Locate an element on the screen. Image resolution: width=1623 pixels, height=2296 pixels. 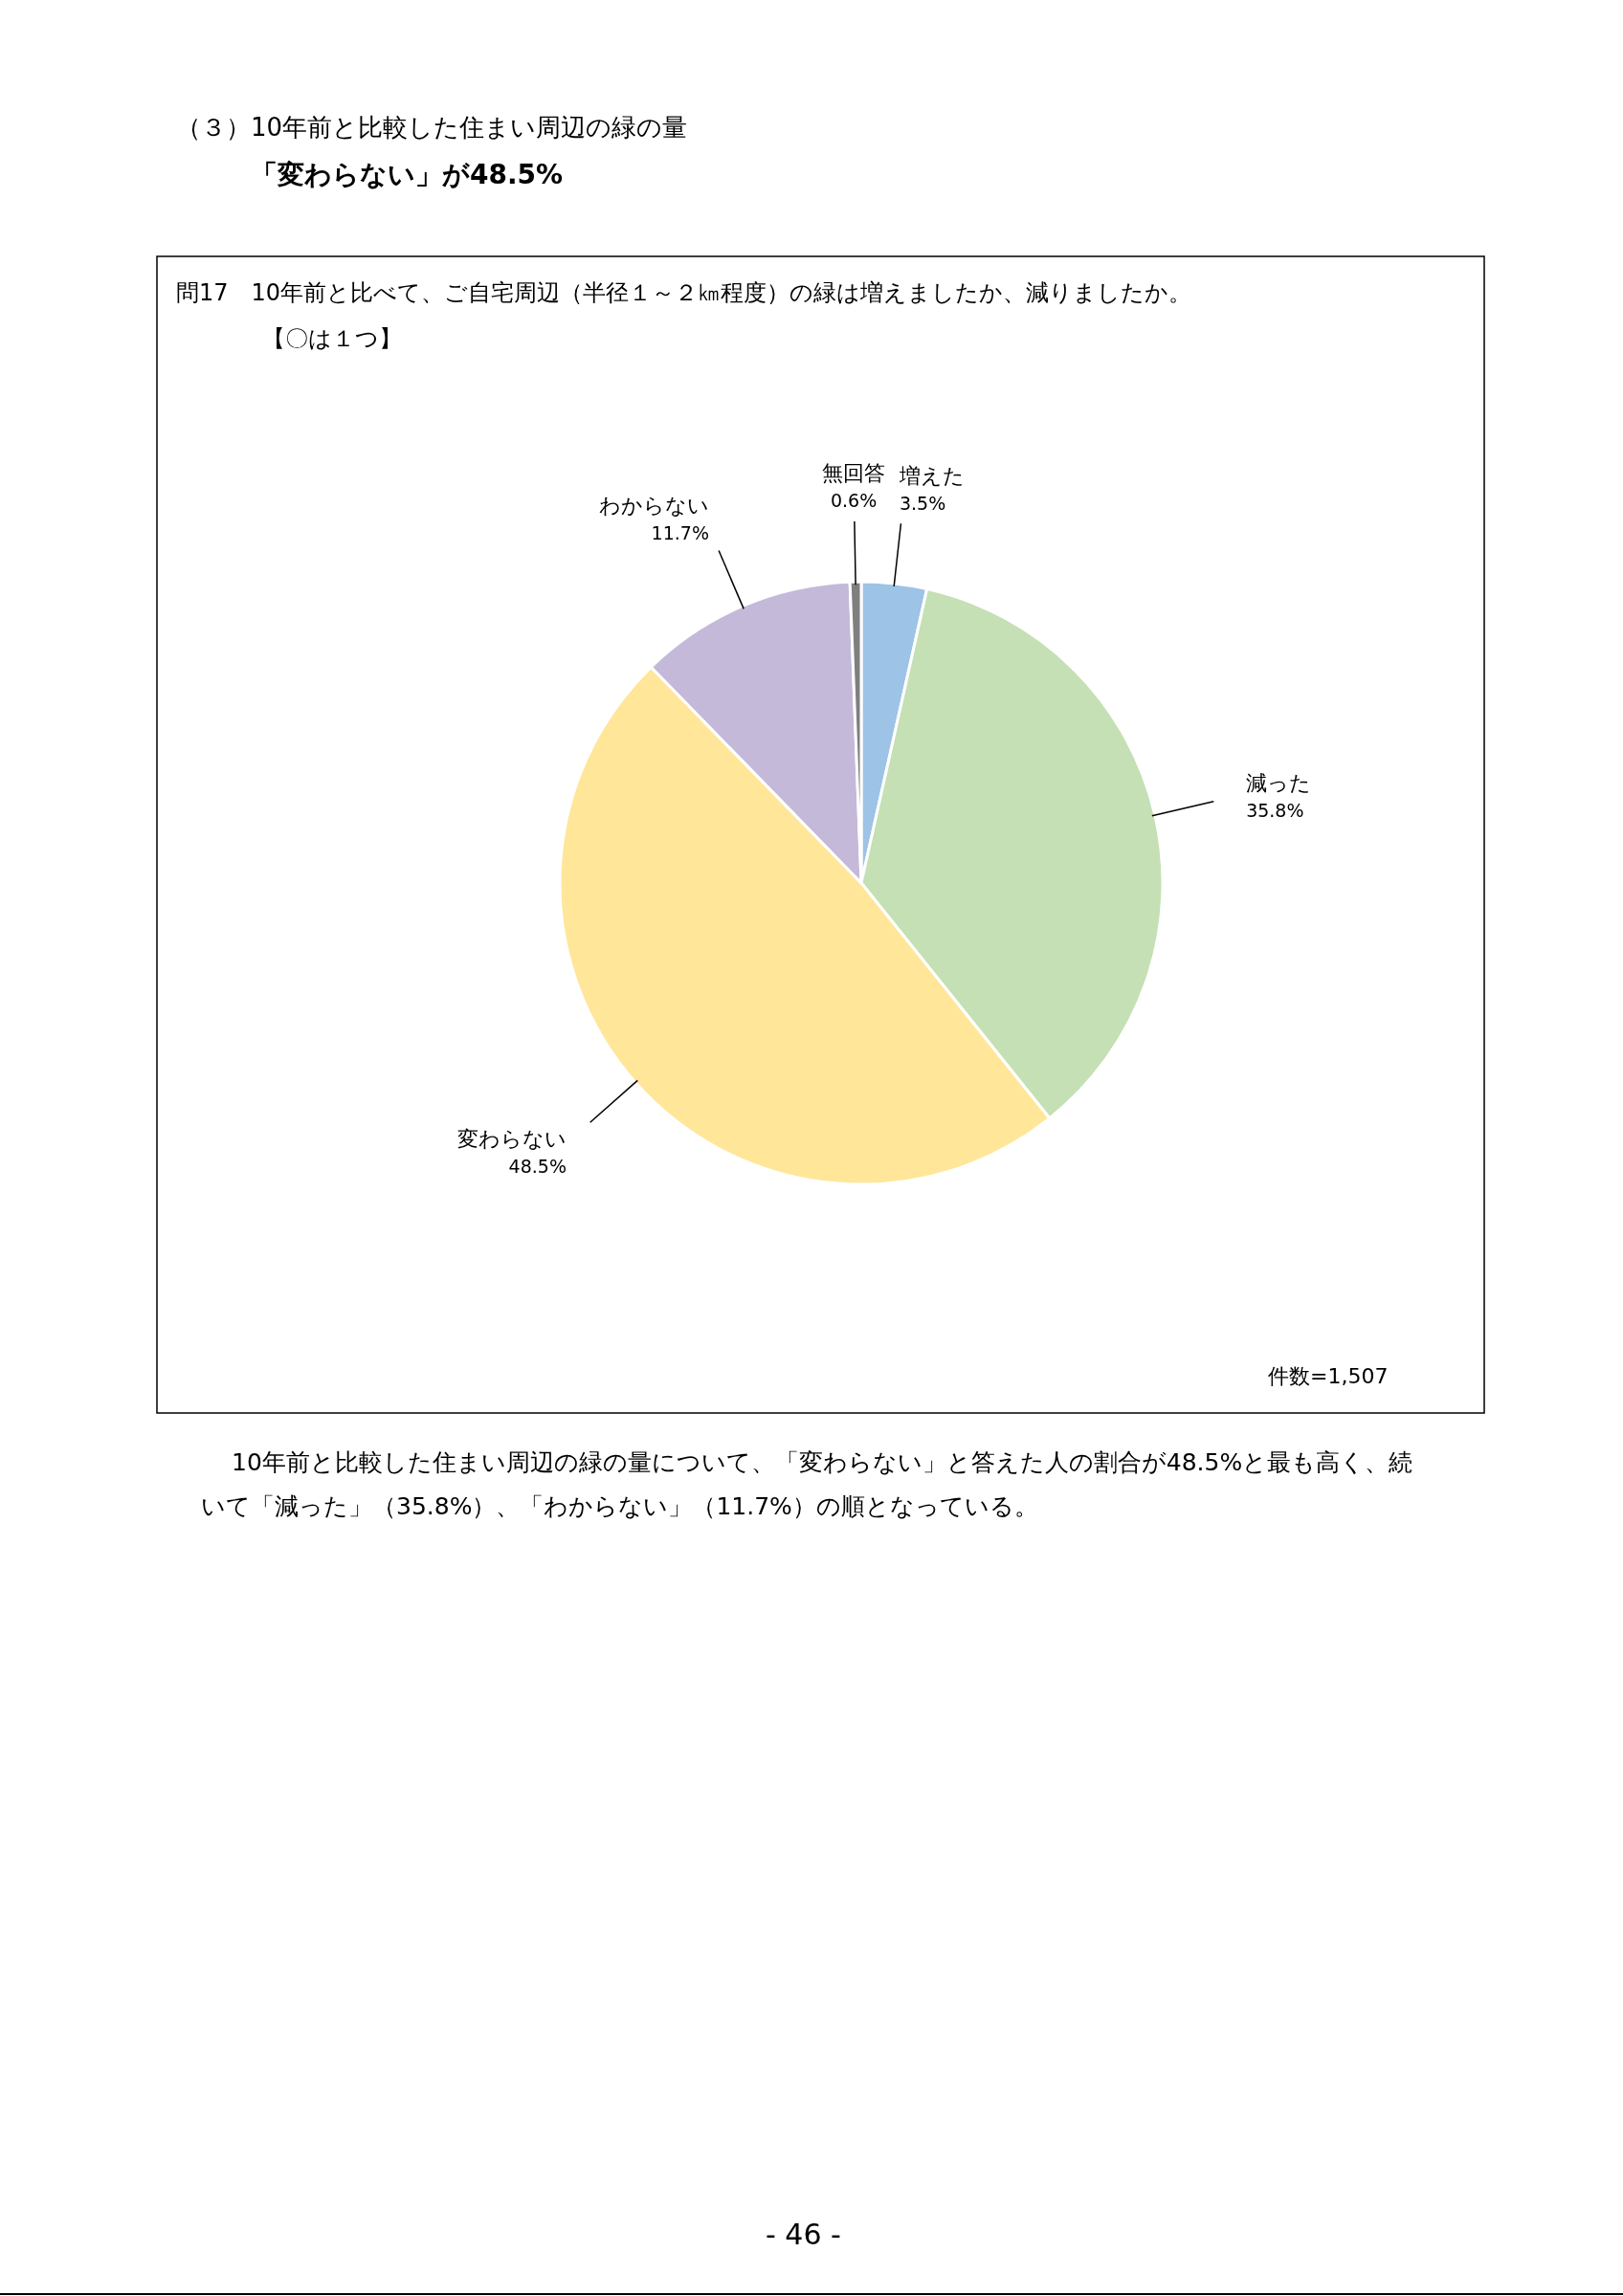
data-label: 11.7% is located at coordinates (680, 532).